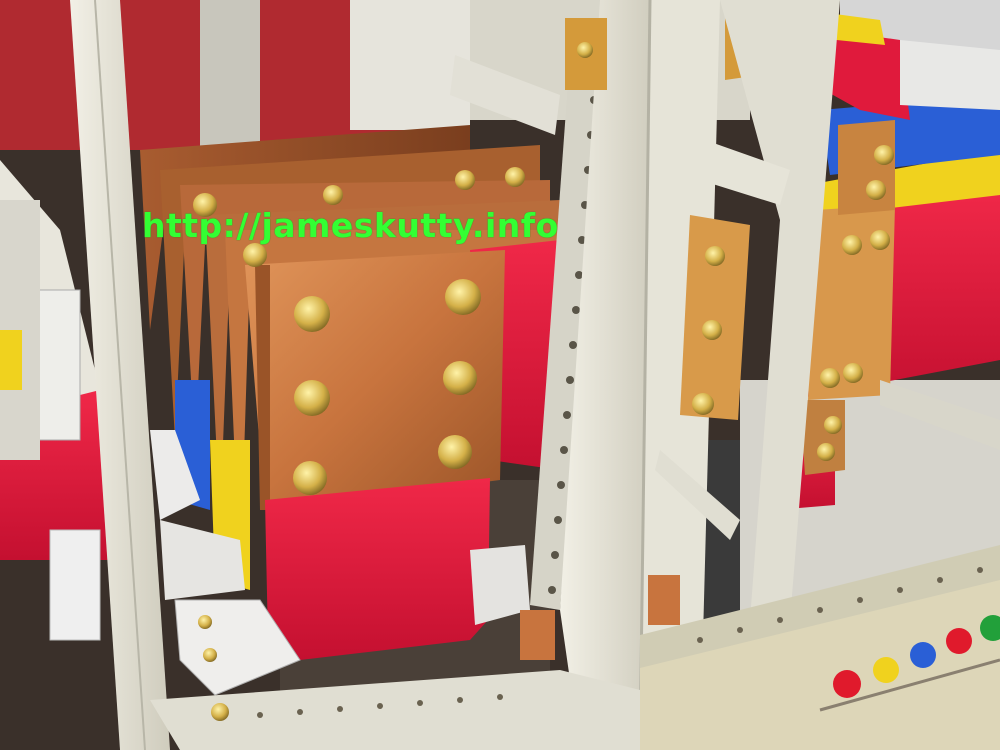  What do you see at coordinates (820, 647) in the screenshot?
I see `control-panel` at bounding box center [820, 647].